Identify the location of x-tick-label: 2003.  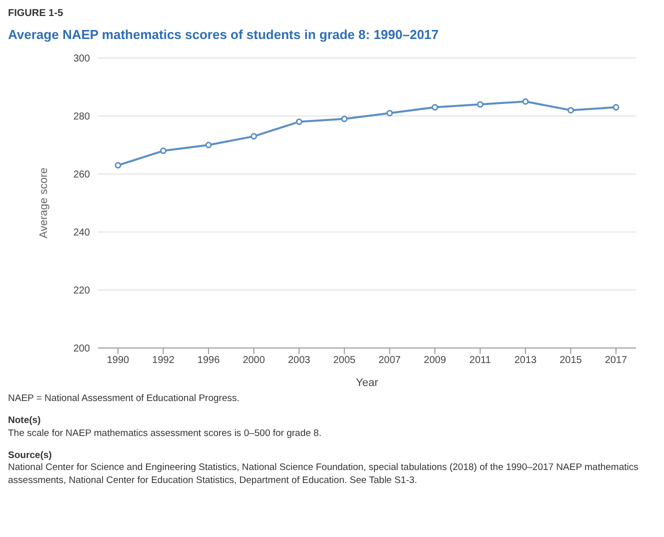
(299, 360).